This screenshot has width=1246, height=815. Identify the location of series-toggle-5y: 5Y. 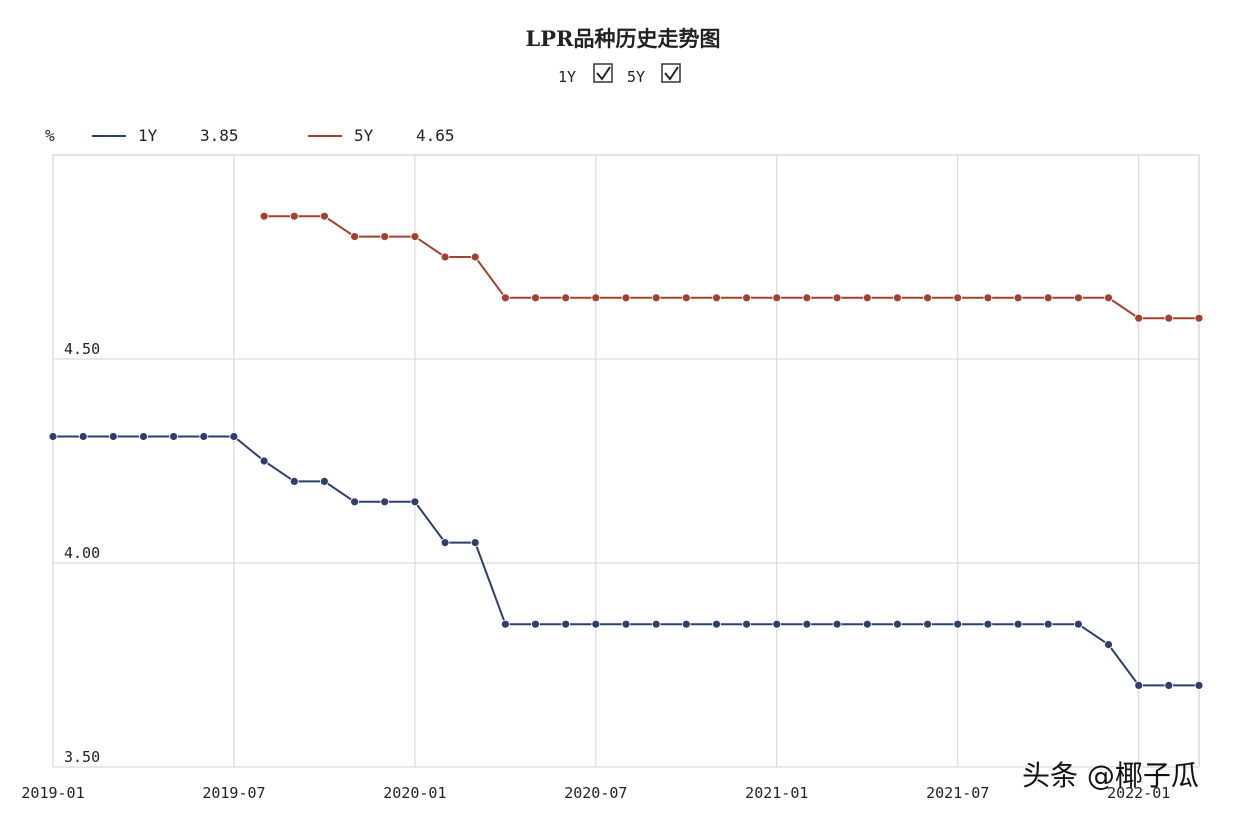
(654, 74).